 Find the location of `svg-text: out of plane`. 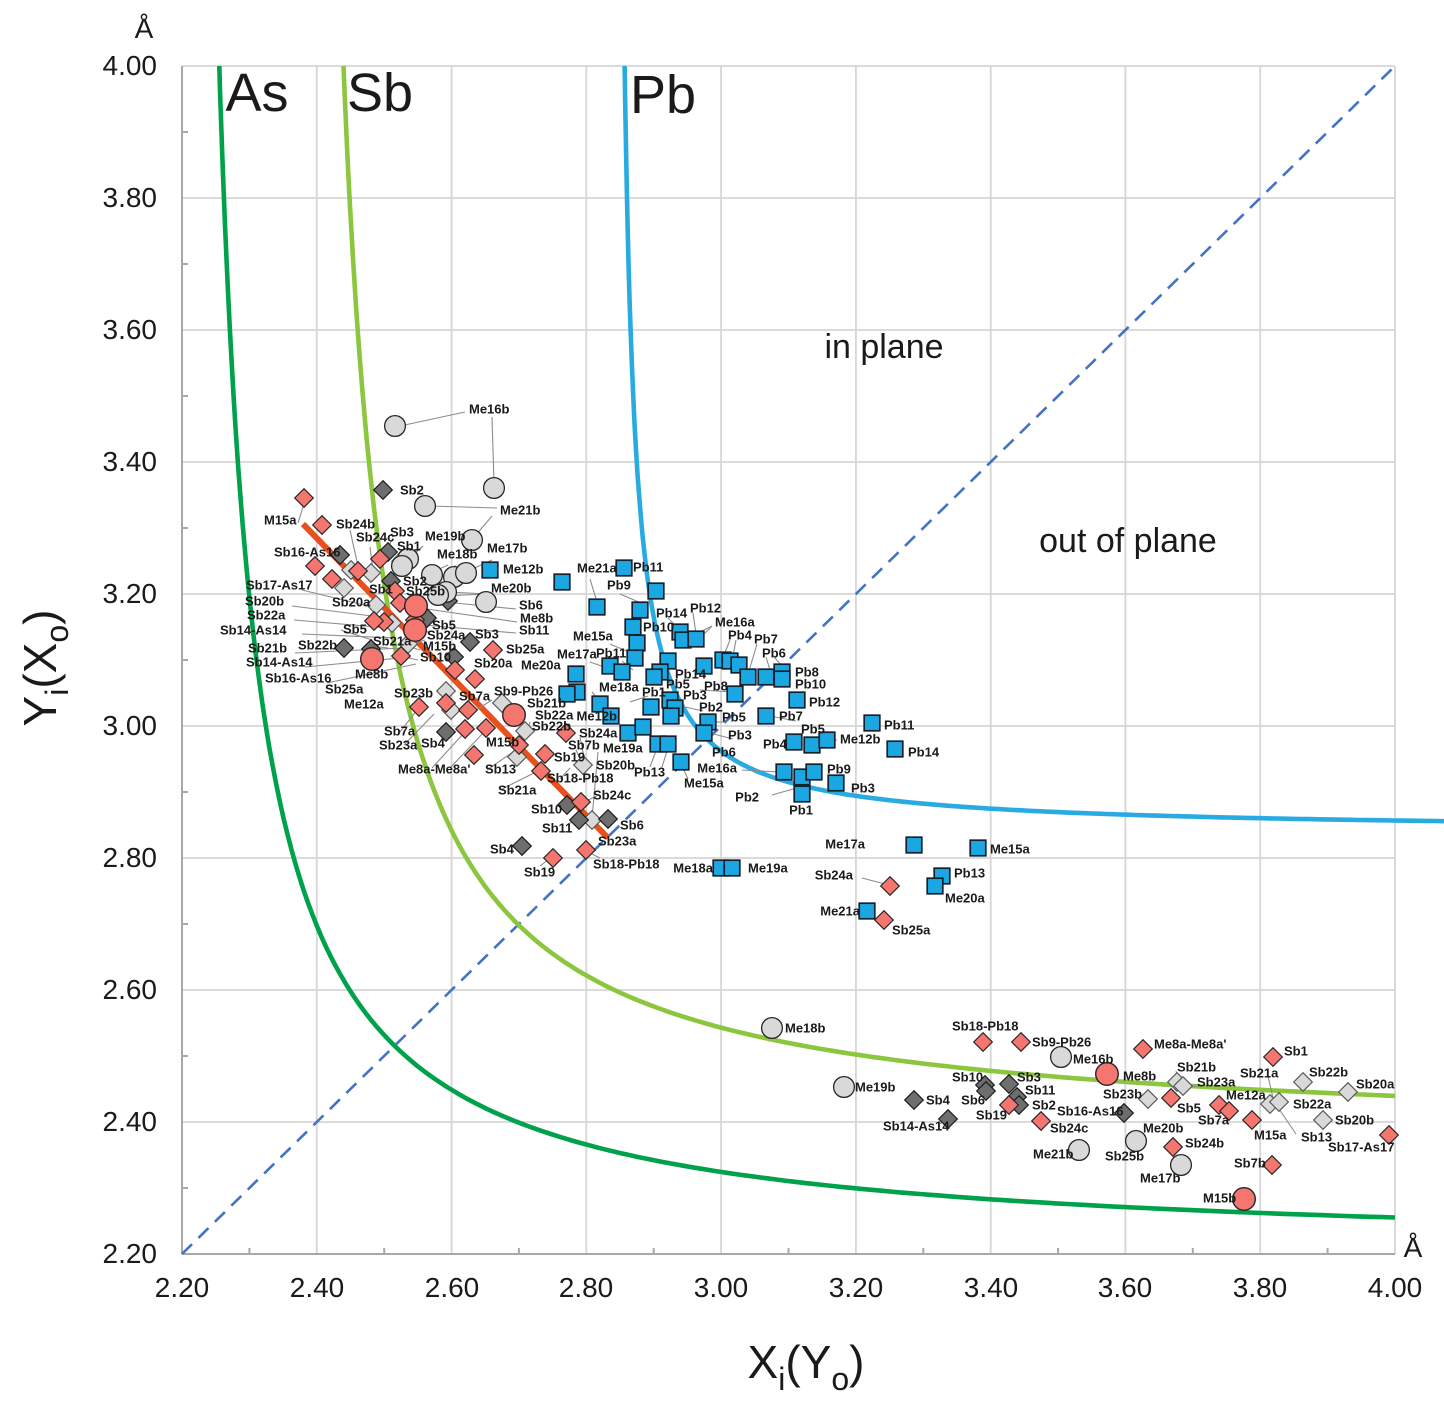

svg-text: out of plane is located at coordinates (1128, 541).